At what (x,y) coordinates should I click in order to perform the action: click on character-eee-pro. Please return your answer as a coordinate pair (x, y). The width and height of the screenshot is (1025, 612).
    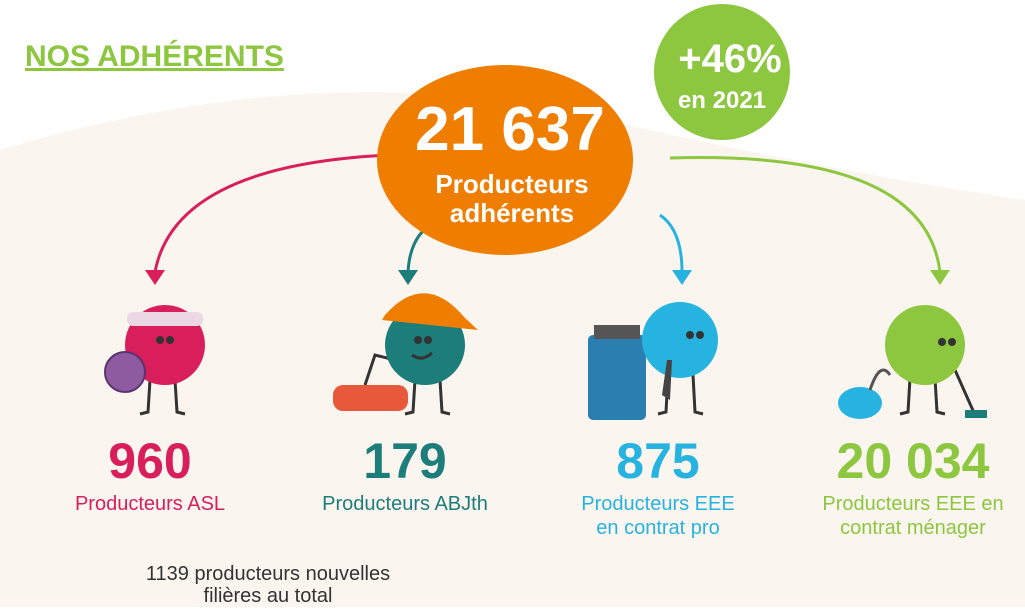
    Looking at the image, I should click on (653, 361).